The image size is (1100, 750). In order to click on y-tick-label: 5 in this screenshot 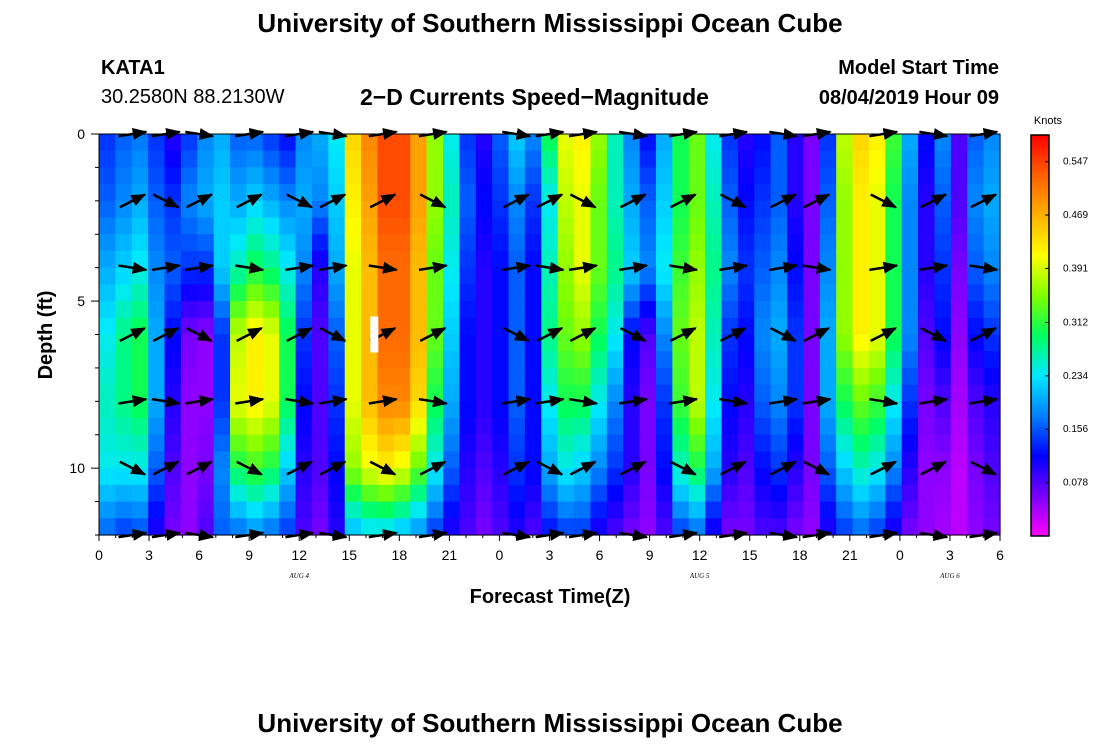, I will do `click(81, 301)`.